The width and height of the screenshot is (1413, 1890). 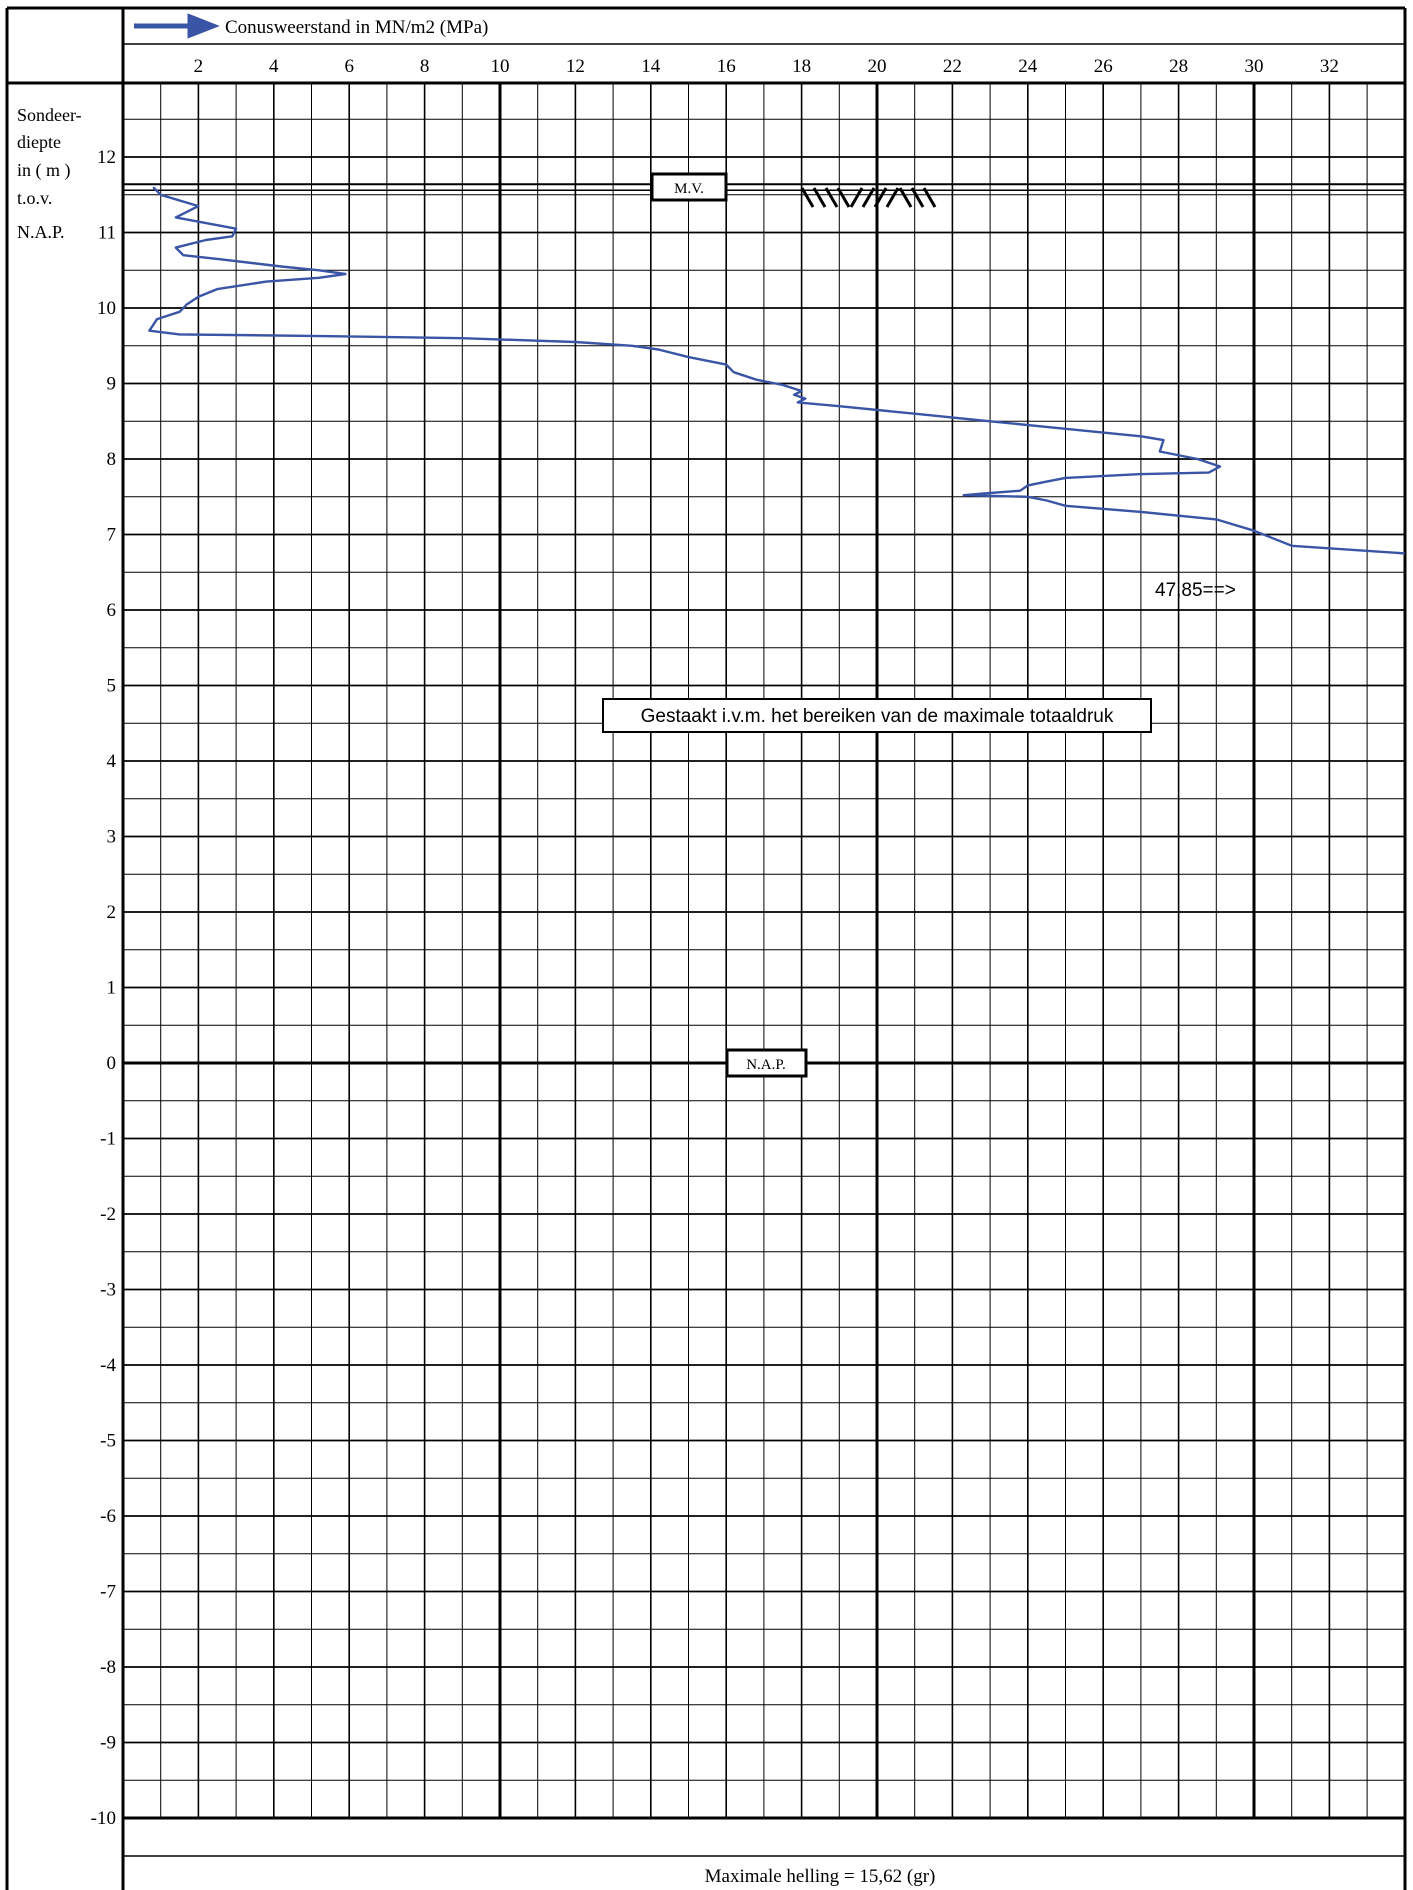 What do you see at coordinates (103, 1818) in the screenshot?
I see `y-tick--10: -10` at bounding box center [103, 1818].